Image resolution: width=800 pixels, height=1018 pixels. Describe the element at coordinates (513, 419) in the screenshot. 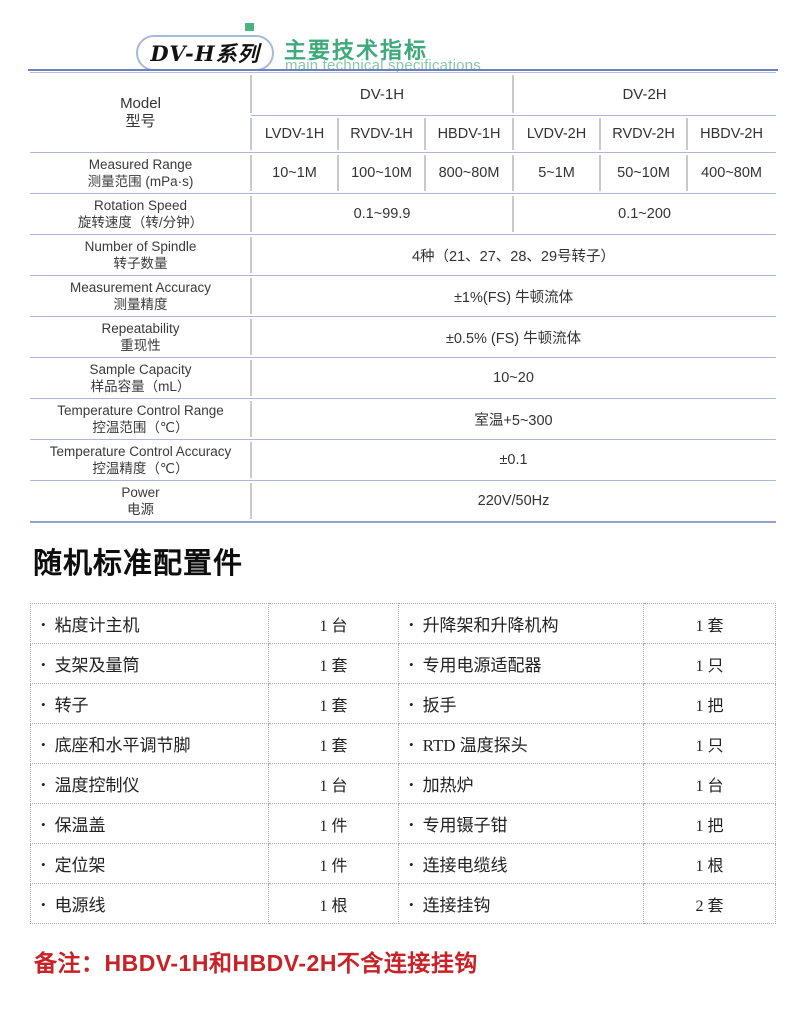

I see `spec-cell: 室温+5~300` at that location.